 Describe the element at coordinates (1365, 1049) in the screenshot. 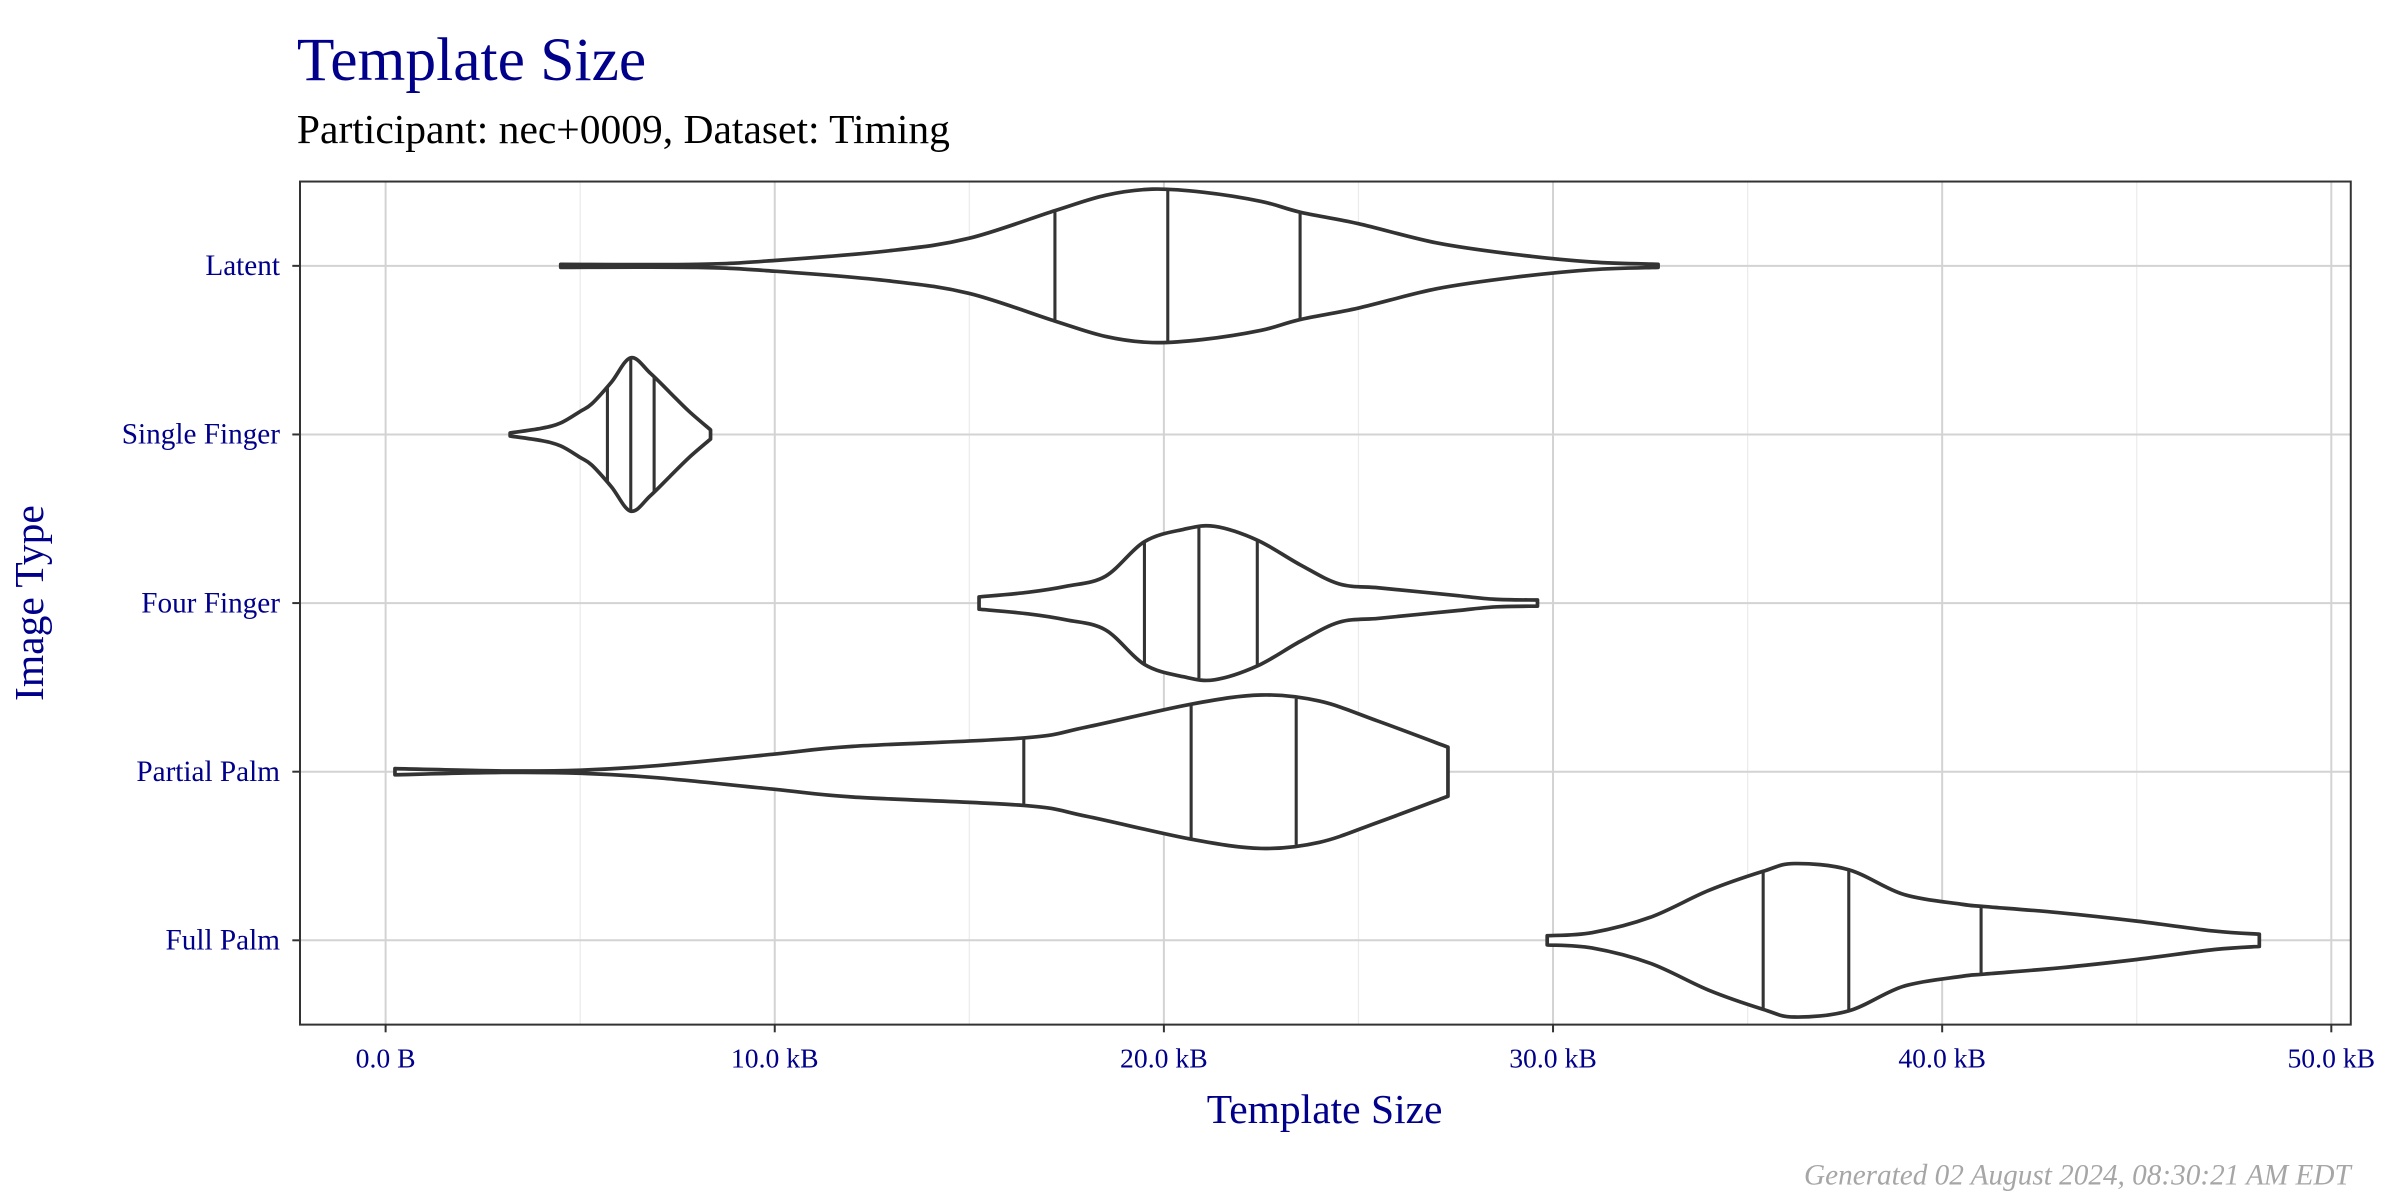

I see `x-axis: 0.0 B 10.0 kB 20.0 kB 30.0 kB 40.0 kB 50.0 kB` at that location.